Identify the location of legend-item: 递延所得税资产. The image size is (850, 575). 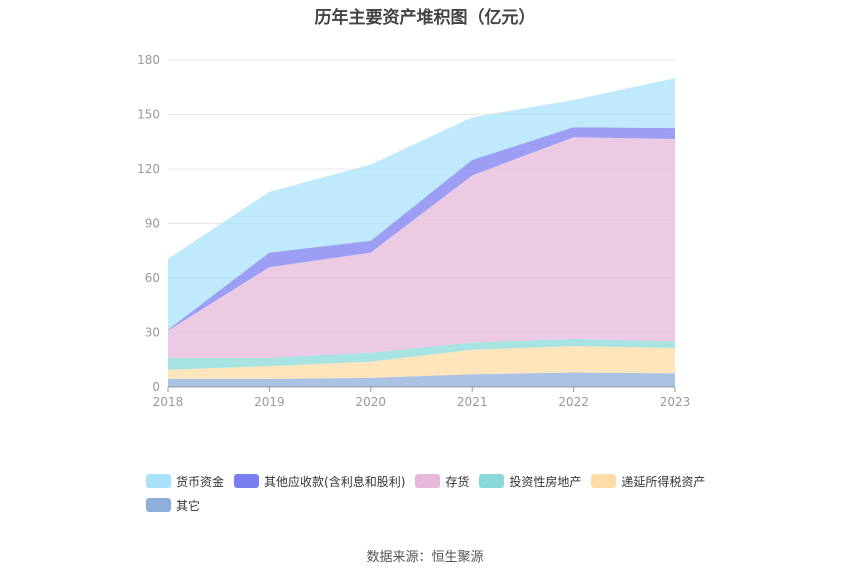
(648, 481).